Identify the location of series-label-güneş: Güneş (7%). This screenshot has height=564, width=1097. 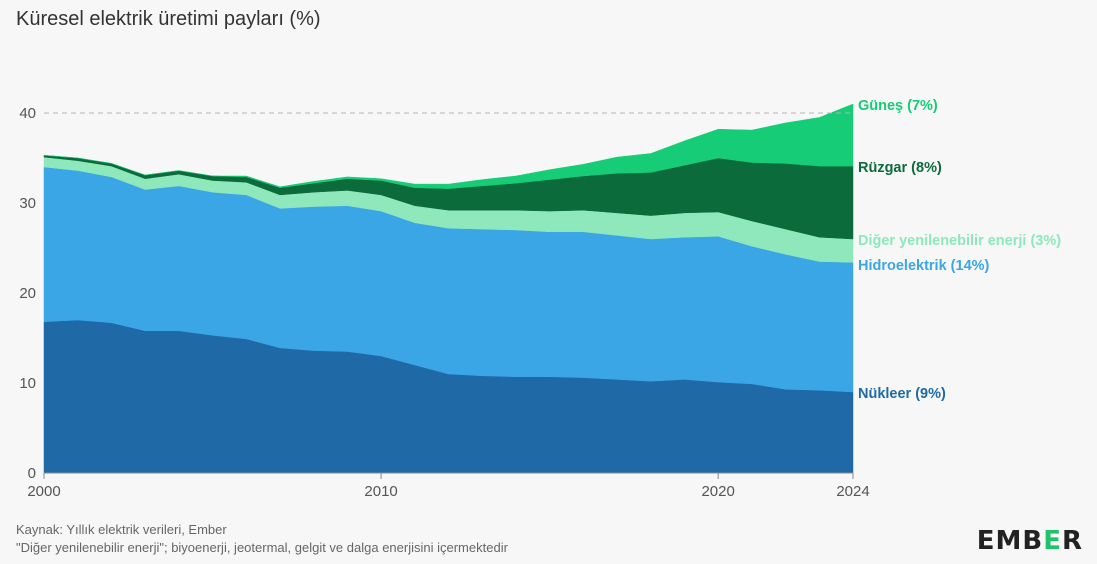
(898, 106).